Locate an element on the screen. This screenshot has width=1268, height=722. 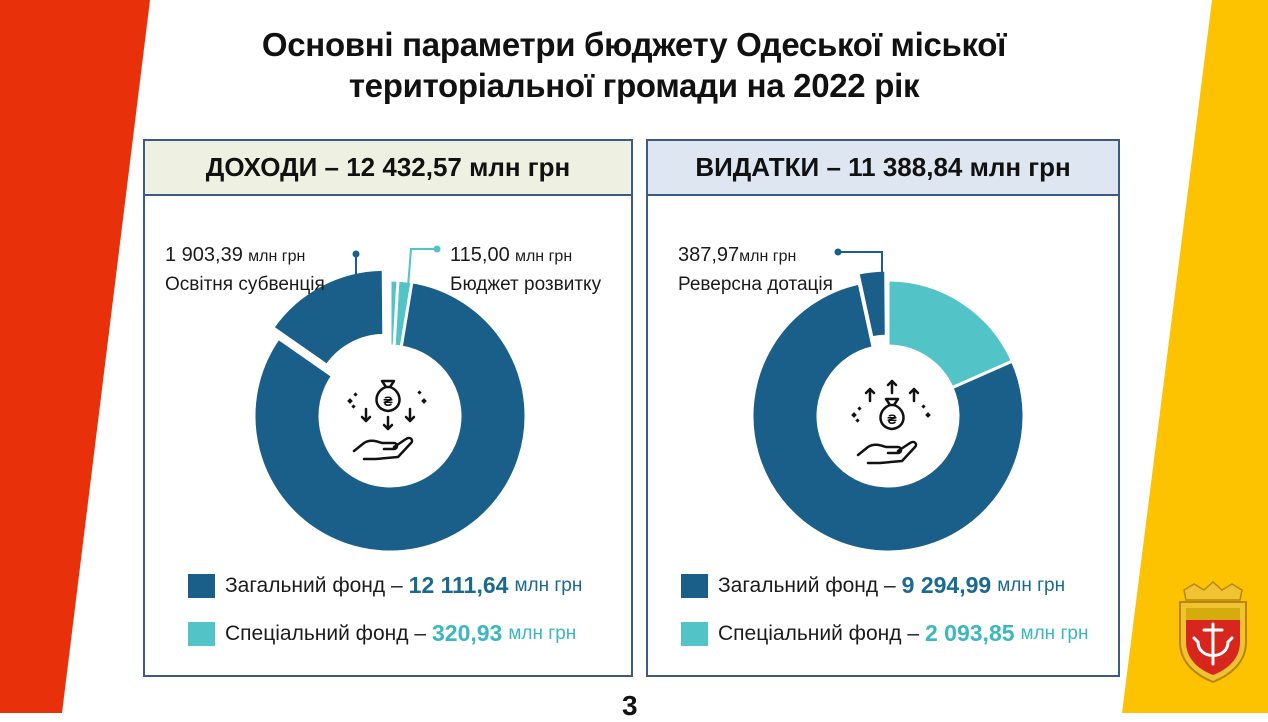
income-donut-chart is located at coordinates (390, 399).